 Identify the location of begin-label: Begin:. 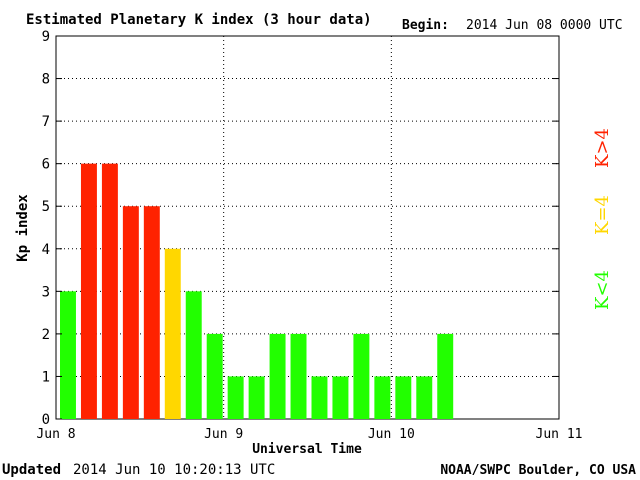
(425, 25).